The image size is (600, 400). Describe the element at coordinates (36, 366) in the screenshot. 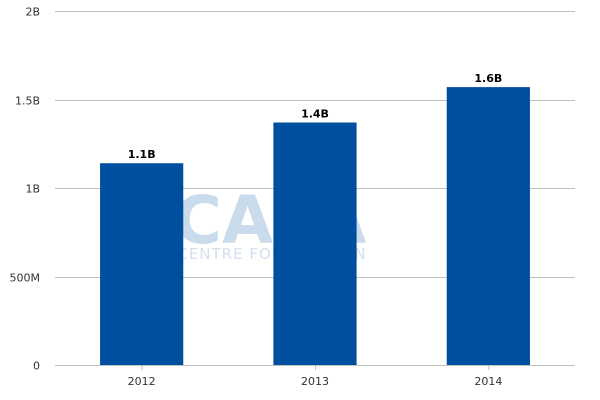

I see `y-tick-label: 0` at that location.